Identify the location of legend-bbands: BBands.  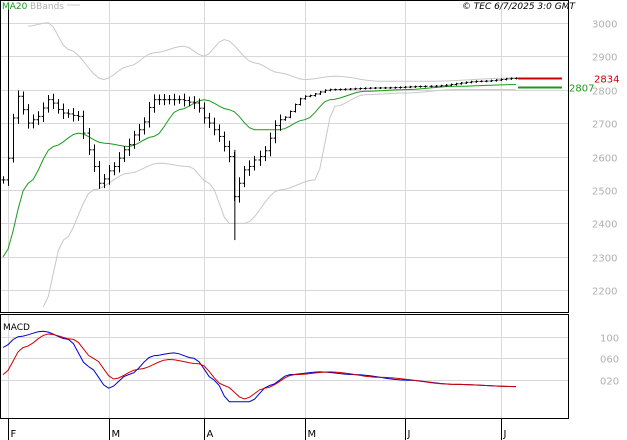
(47, 7).